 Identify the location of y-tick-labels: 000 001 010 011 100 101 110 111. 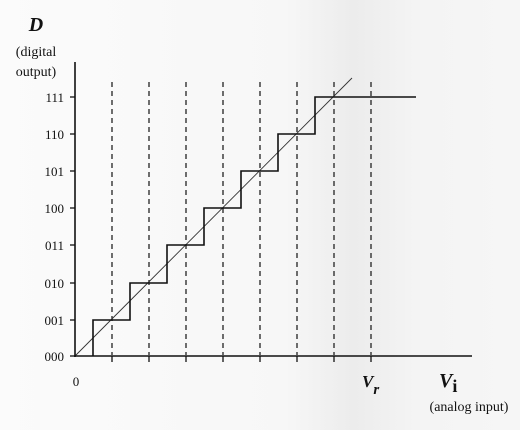
(55, 227).